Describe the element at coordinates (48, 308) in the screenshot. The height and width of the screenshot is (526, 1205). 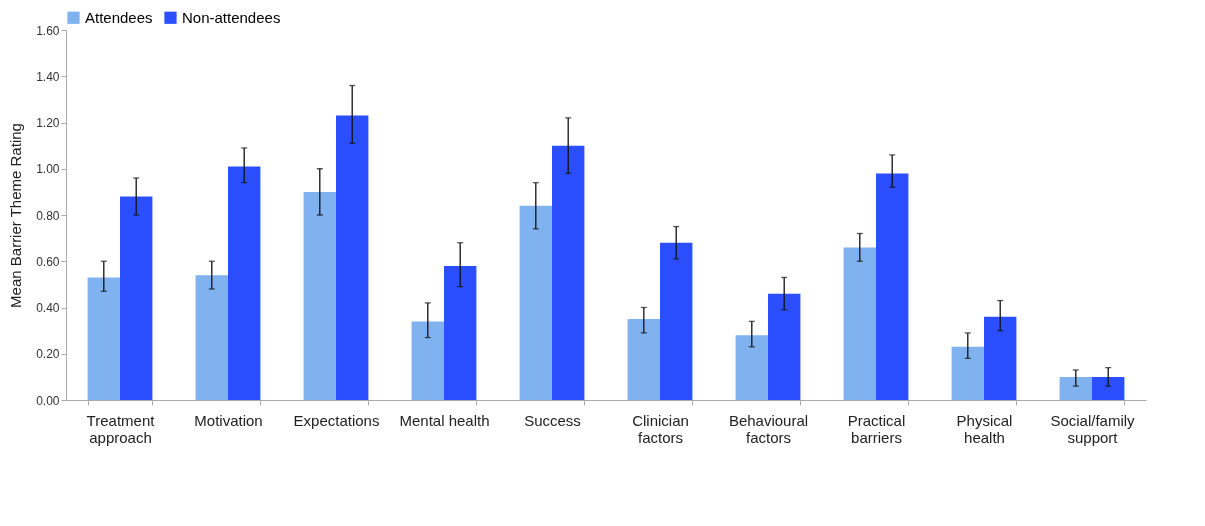
I see `y-tick-label: 0.40` at that location.